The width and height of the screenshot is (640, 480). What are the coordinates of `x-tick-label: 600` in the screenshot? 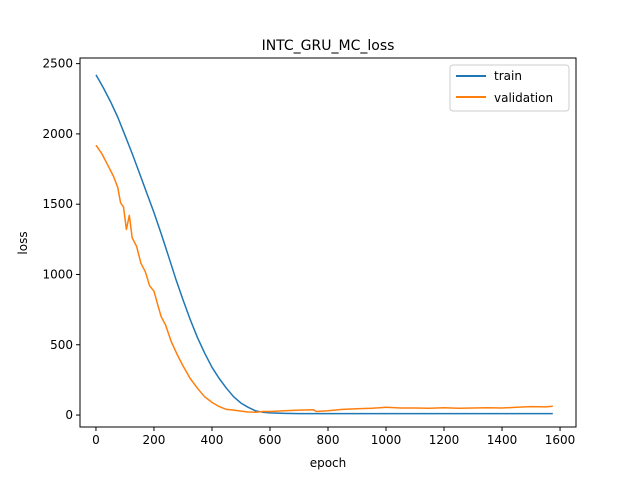 It's located at (270, 440).